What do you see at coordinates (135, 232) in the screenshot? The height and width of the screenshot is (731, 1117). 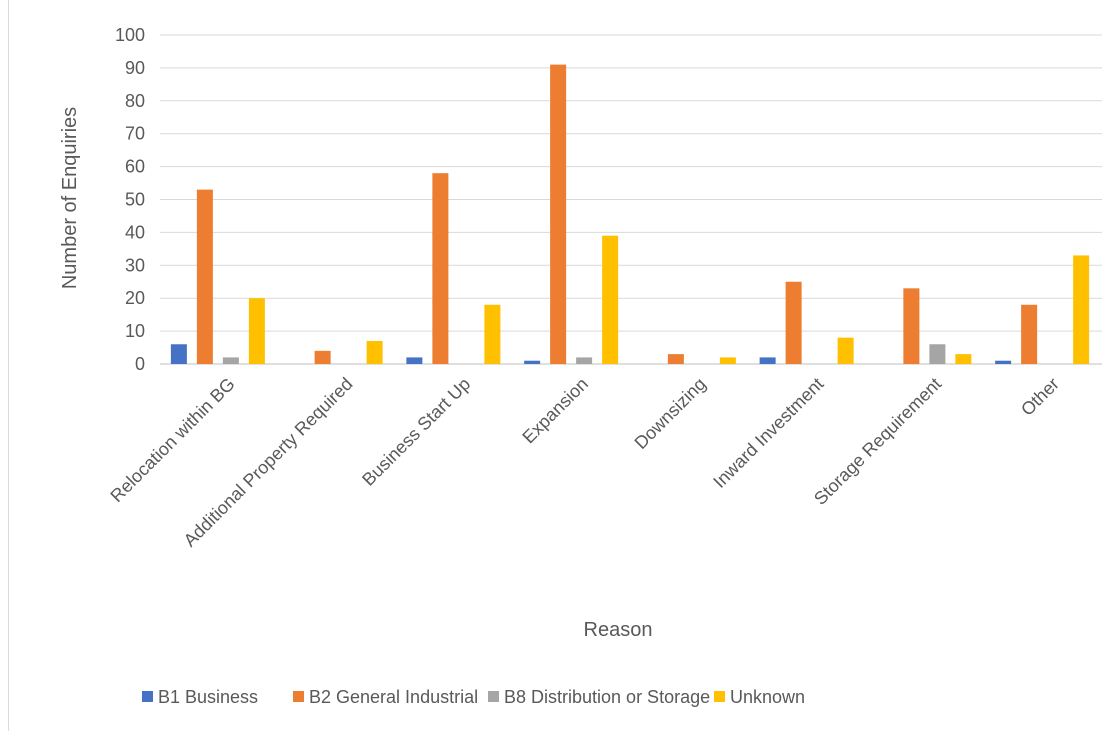 I see `y-tick-label: 40` at bounding box center [135, 232].